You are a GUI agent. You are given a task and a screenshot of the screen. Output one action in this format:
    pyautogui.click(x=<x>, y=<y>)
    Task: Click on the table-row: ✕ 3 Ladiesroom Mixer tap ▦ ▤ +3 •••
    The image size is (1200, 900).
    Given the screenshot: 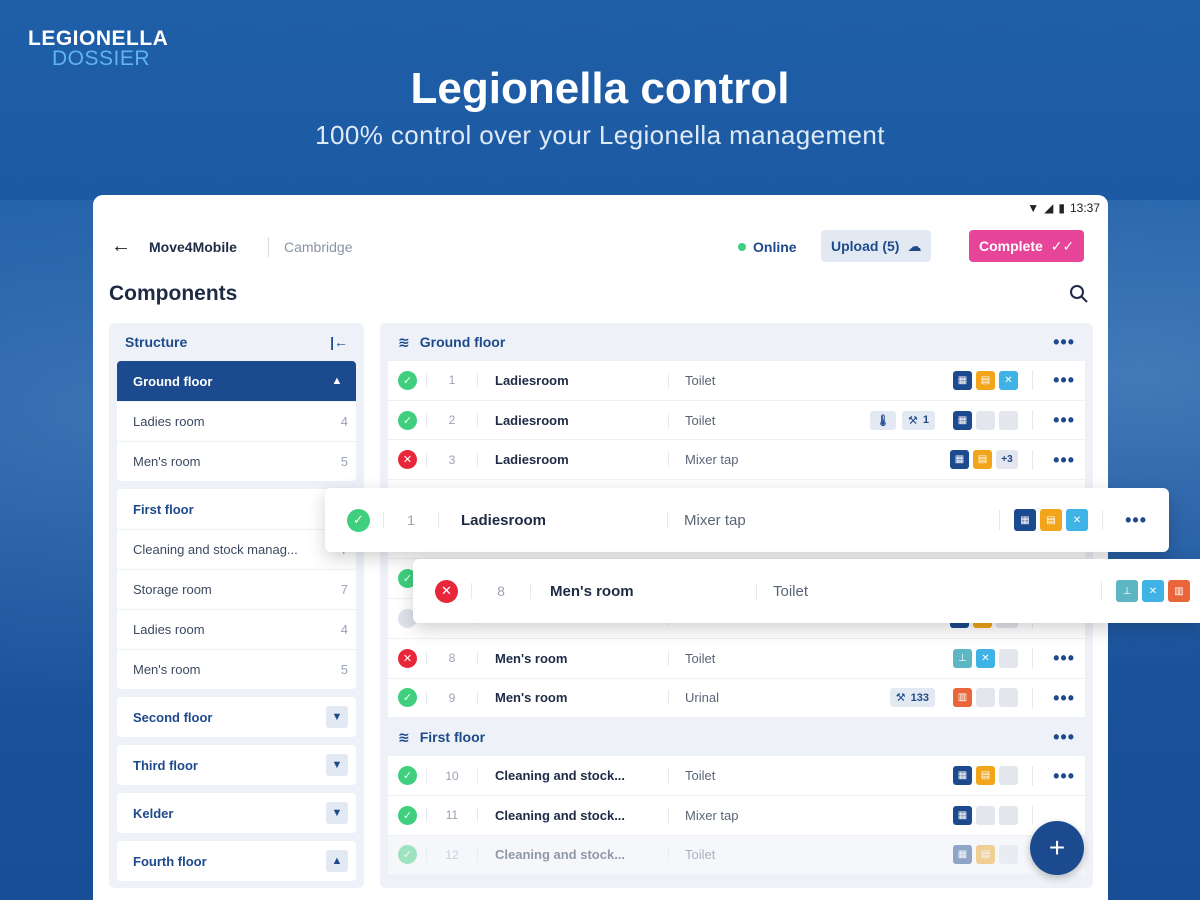 What is the action you would take?
    pyautogui.click(x=736, y=460)
    